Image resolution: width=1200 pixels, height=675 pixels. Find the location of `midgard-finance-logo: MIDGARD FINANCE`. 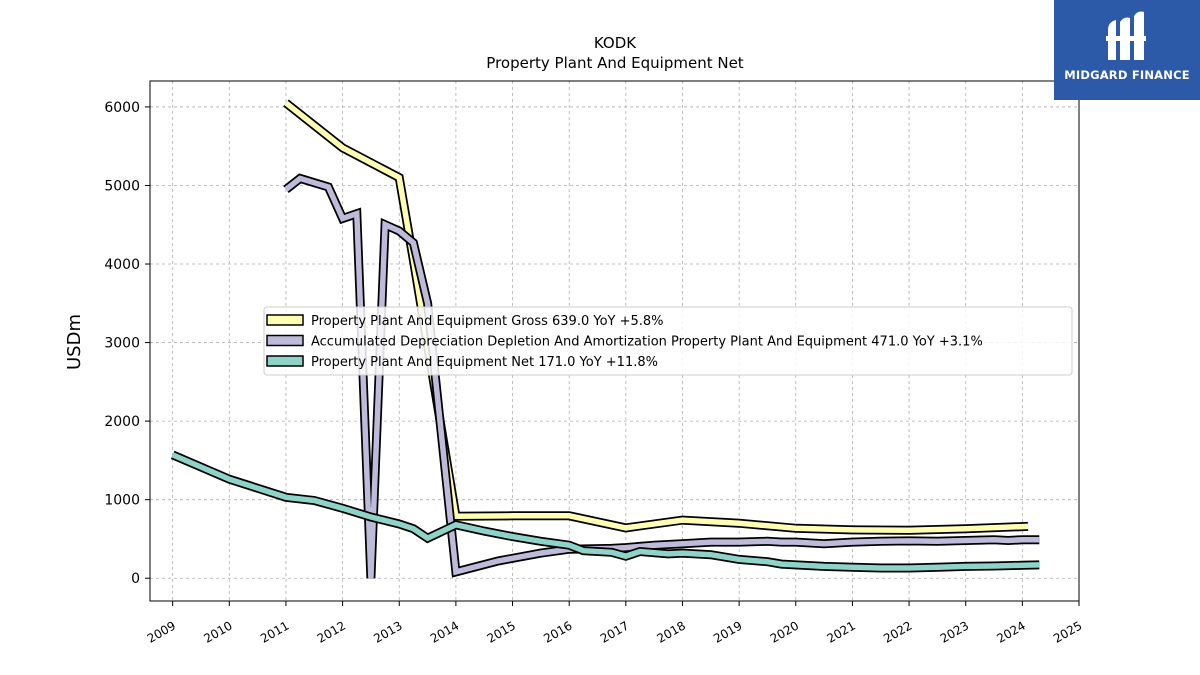

midgard-finance-logo: MIDGARD FINANCE is located at coordinates (1127, 50).